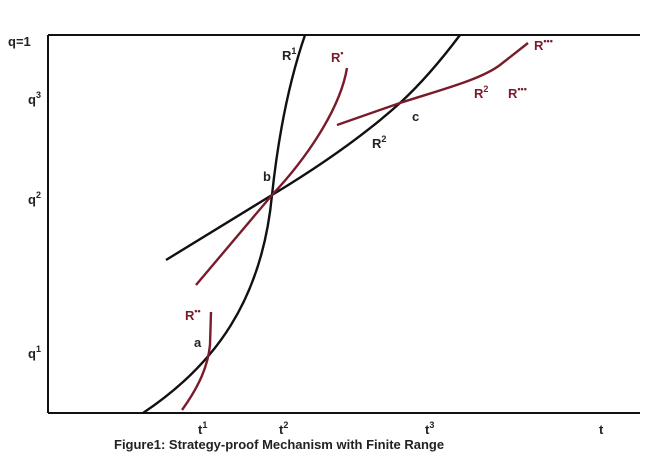  Describe the element at coordinates (337, 56) in the screenshot. I see `curve-label: R•` at that location.